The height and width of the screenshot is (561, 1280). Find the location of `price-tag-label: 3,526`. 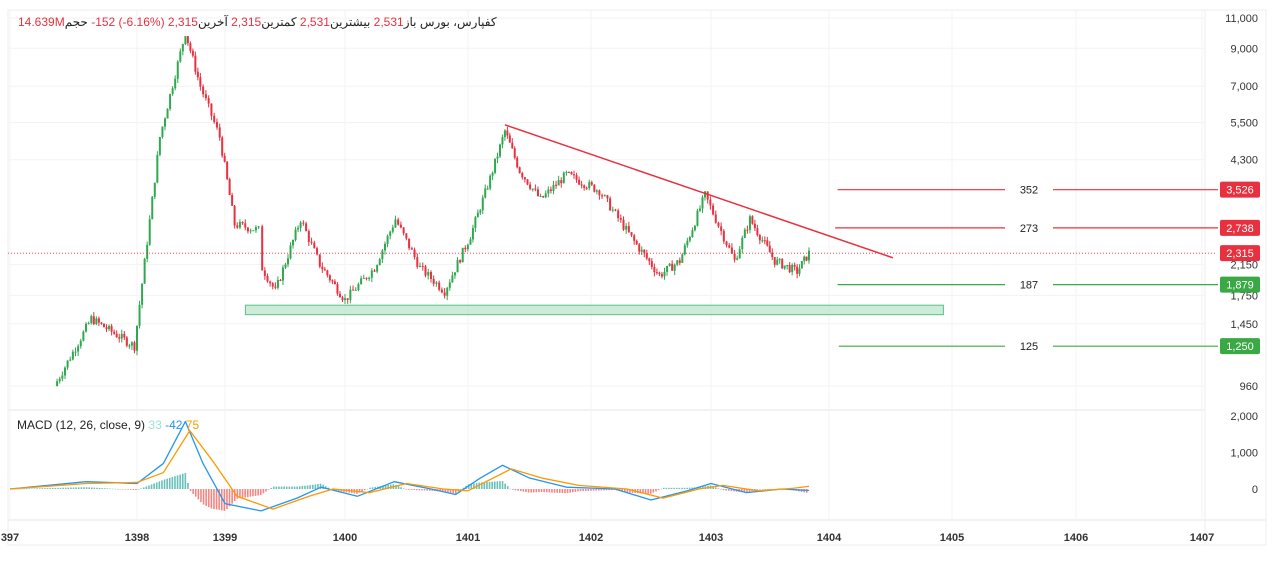

price-tag-label: 3,526 is located at coordinates (1240, 191).